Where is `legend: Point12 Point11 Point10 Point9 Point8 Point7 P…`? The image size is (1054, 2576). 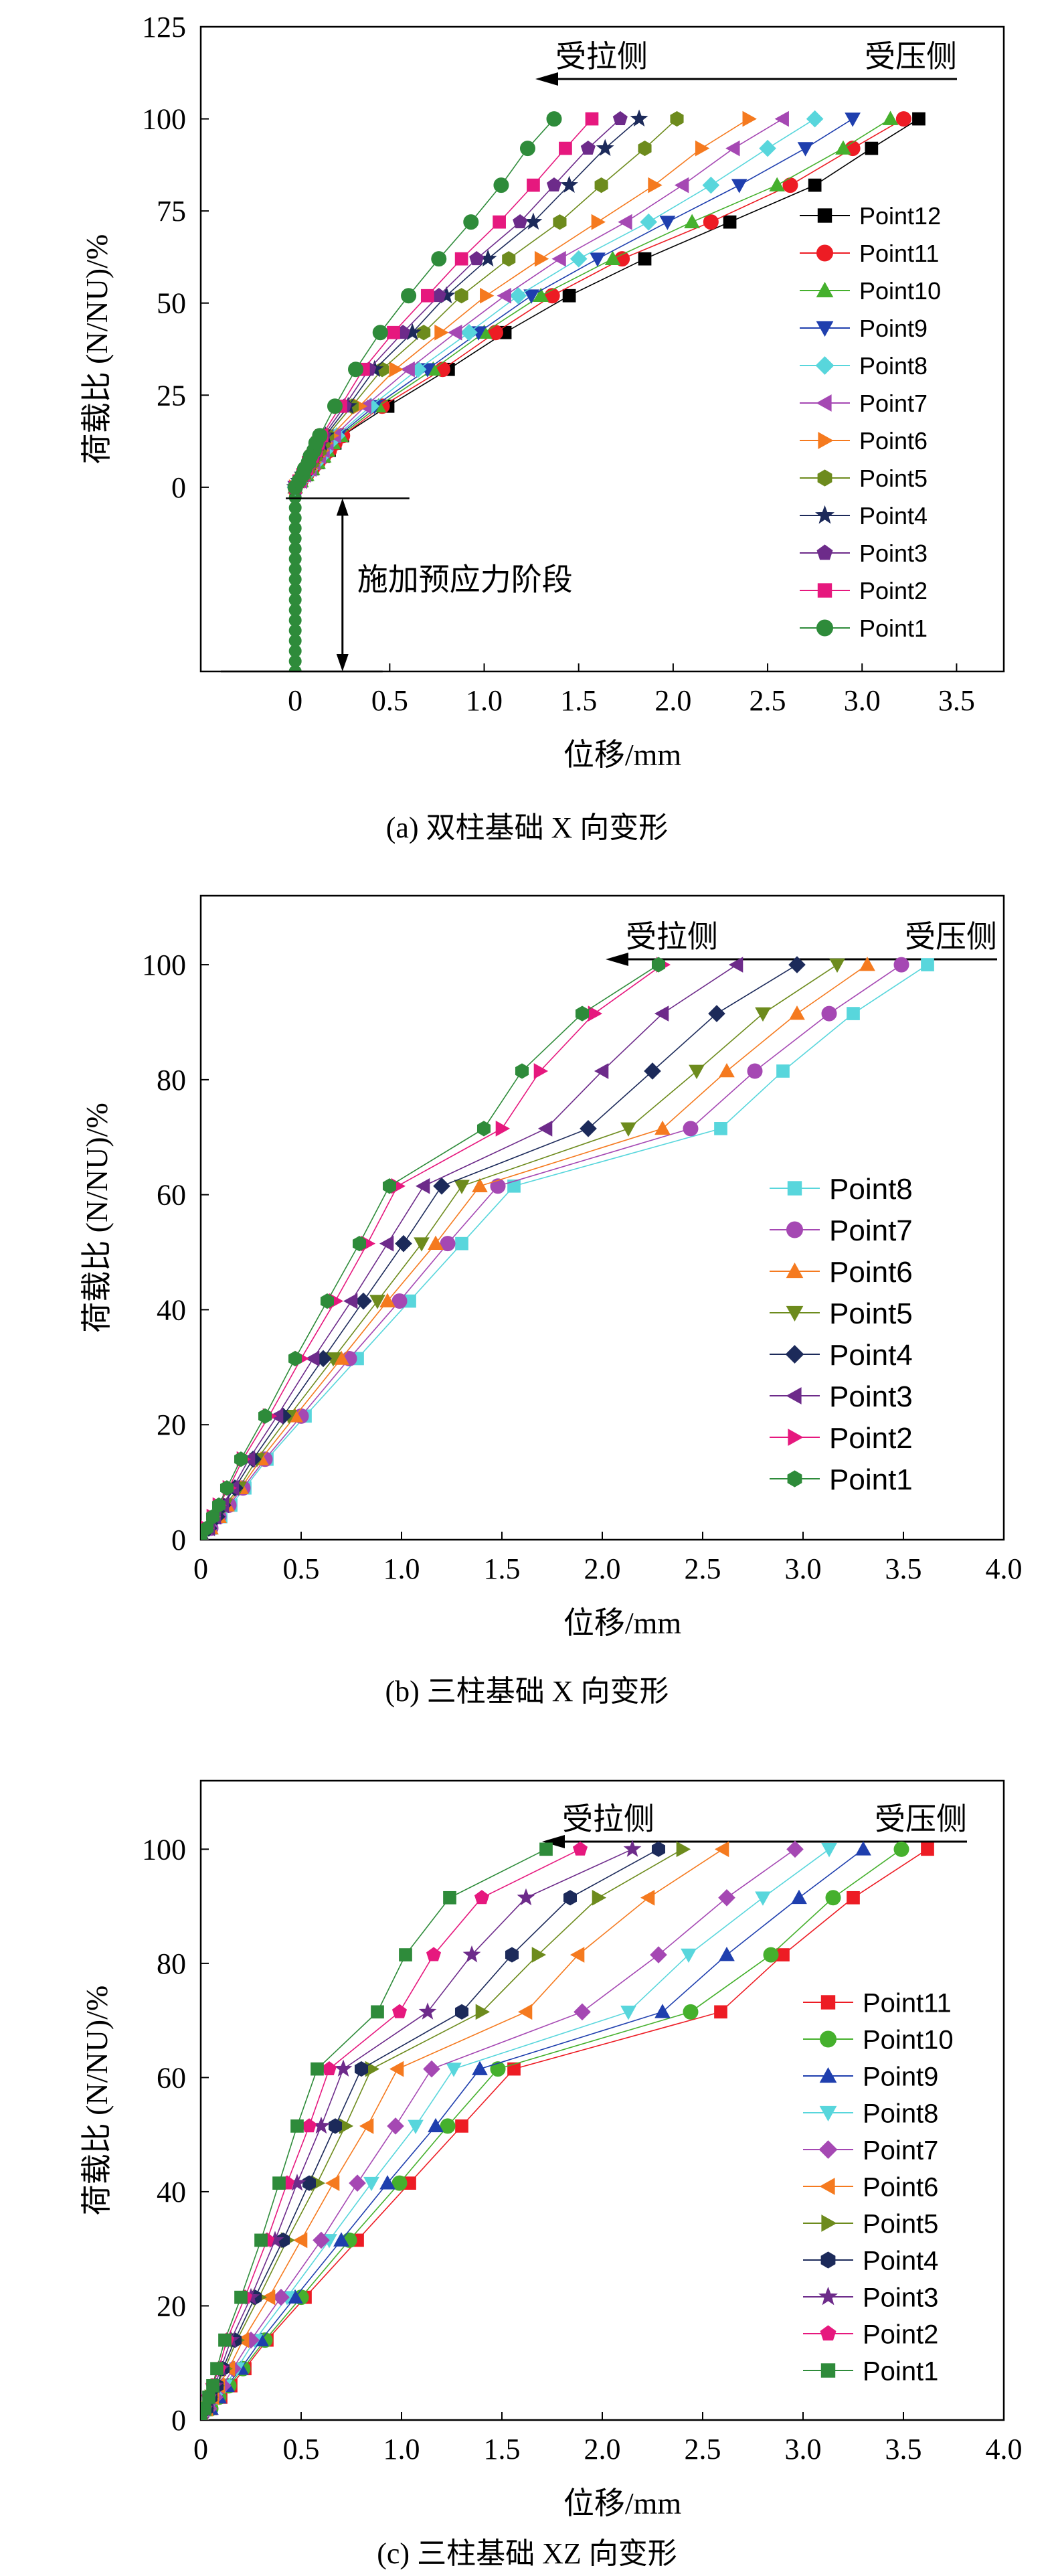
legend: Point12 Point11 Point10 Point9 Point8 Point7 P… is located at coordinates (870, 422).